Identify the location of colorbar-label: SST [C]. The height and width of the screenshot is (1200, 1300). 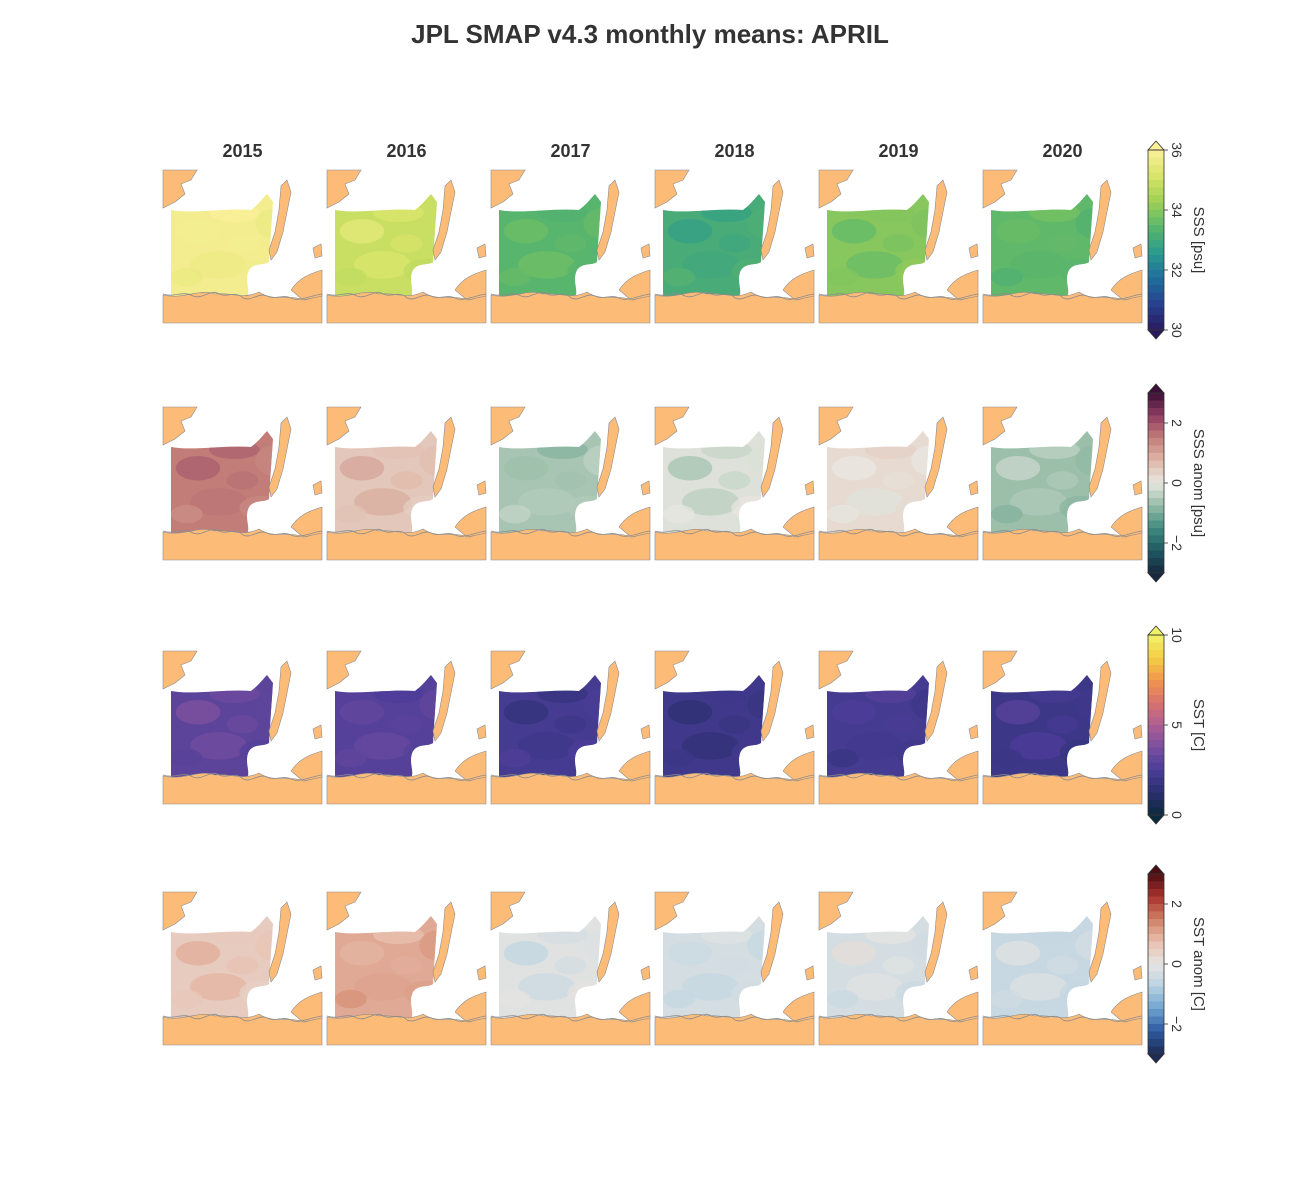
(1198, 725).